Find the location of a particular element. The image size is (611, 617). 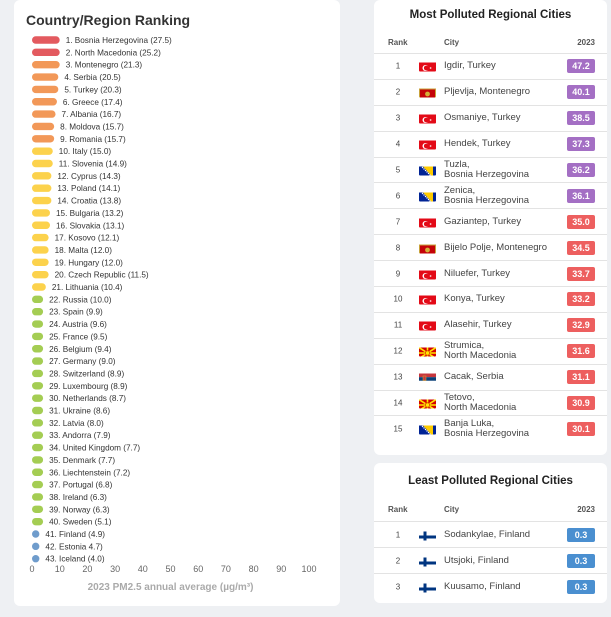

city-name: Strumica, North Macedonia is located at coordinates (480, 351).